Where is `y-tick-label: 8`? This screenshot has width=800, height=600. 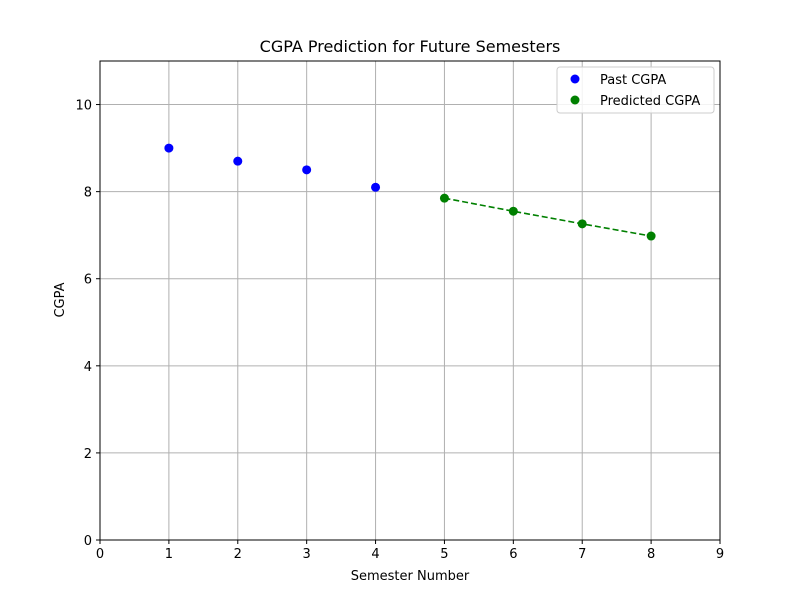 y-tick-label: 8 is located at coordinates (88, 193).